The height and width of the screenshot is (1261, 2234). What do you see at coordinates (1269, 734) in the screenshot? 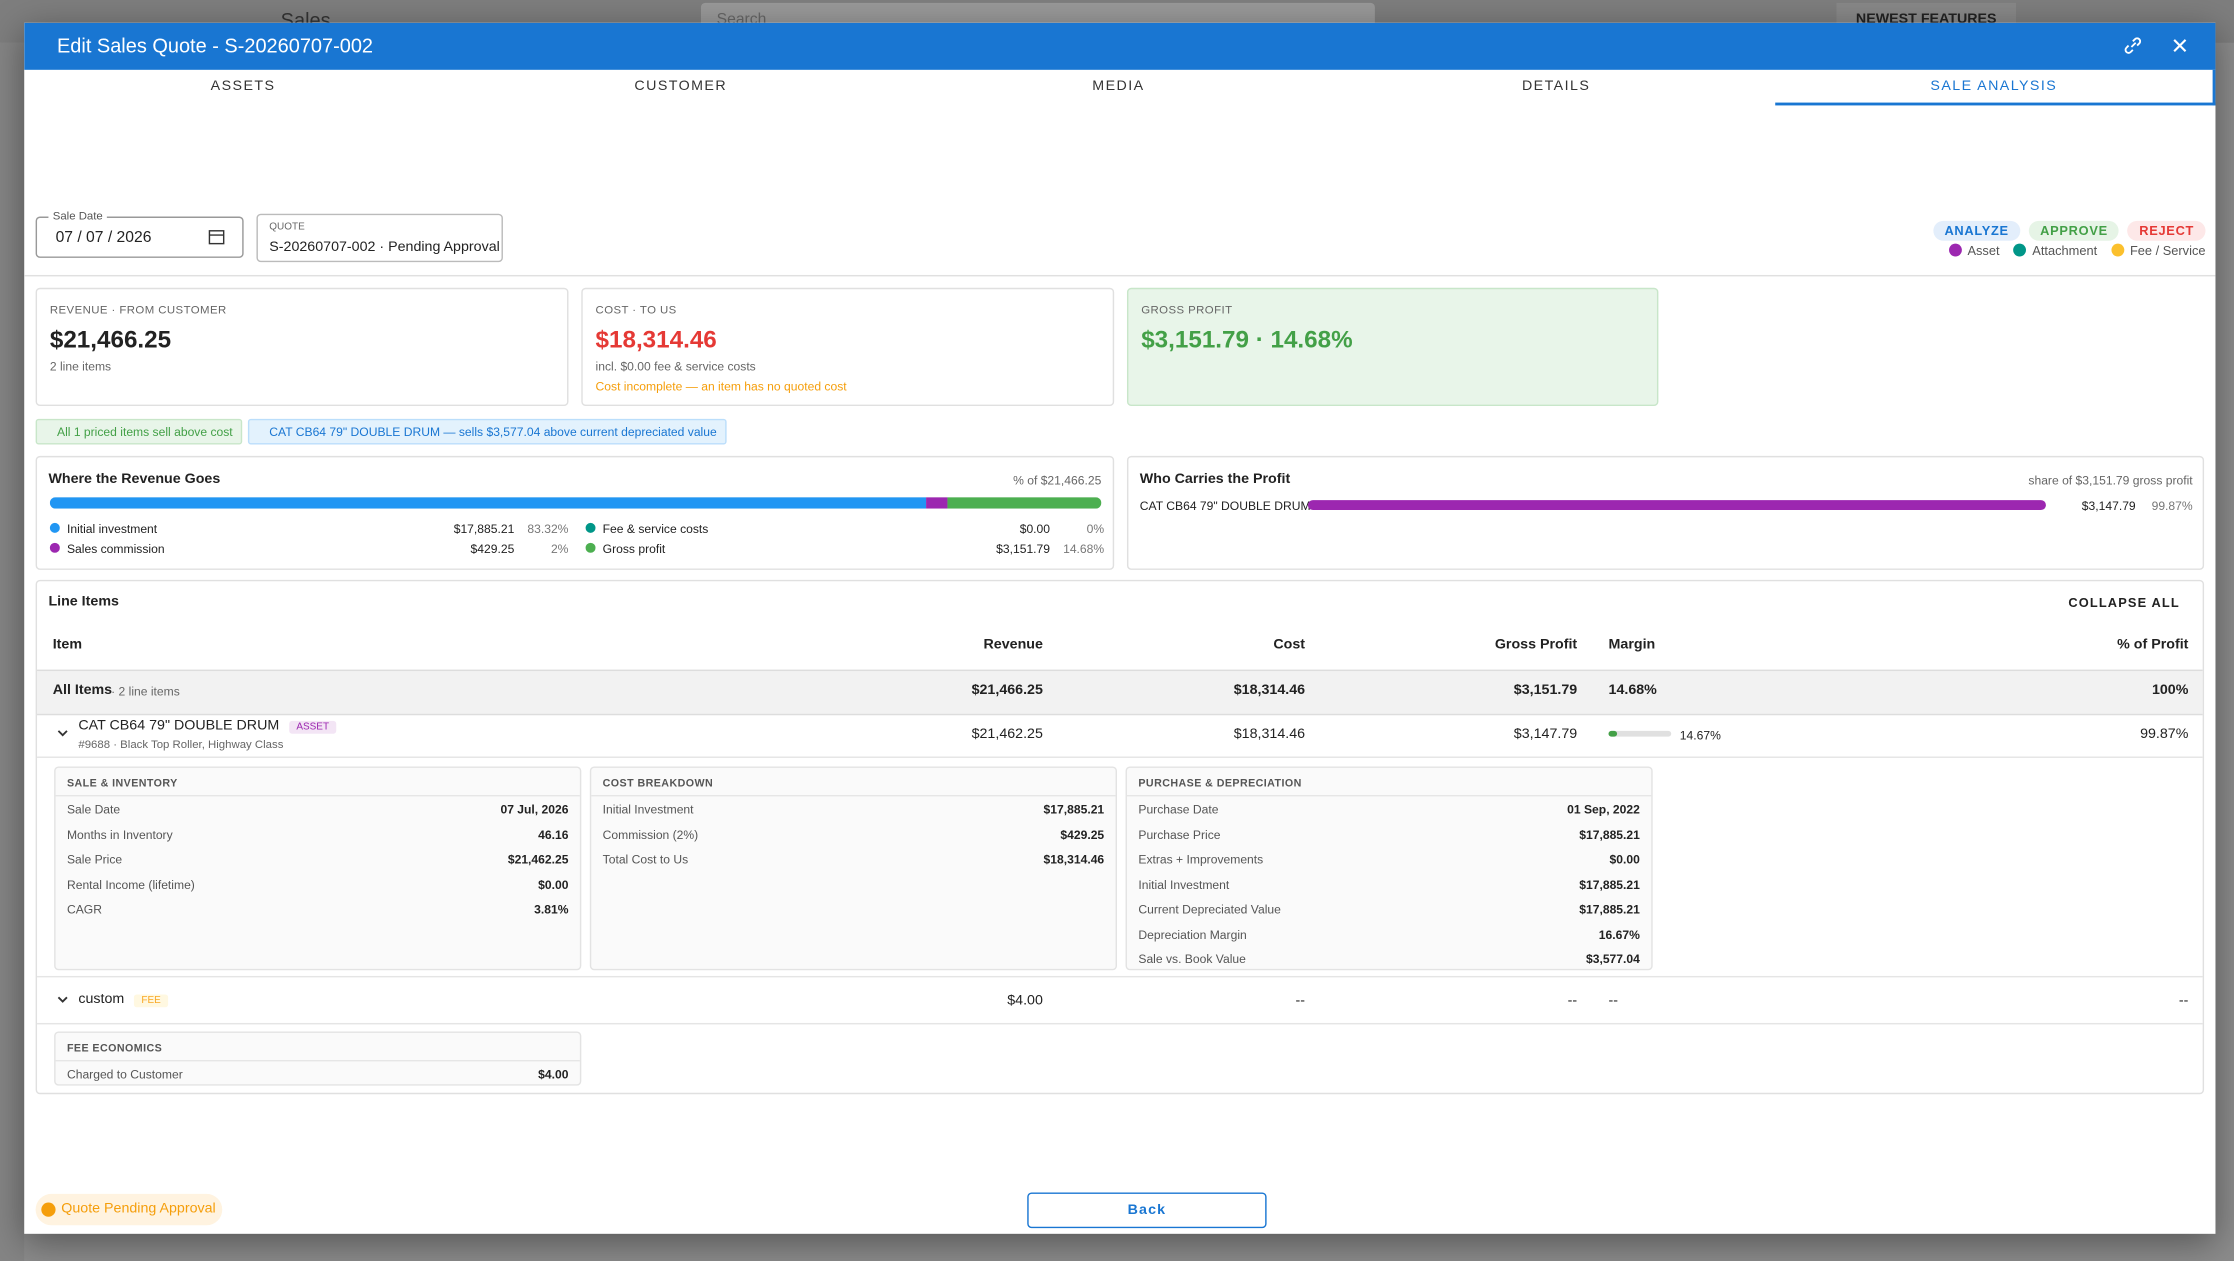
I see `row-cell: $18,314.46` at bounding box center [1269, 734].